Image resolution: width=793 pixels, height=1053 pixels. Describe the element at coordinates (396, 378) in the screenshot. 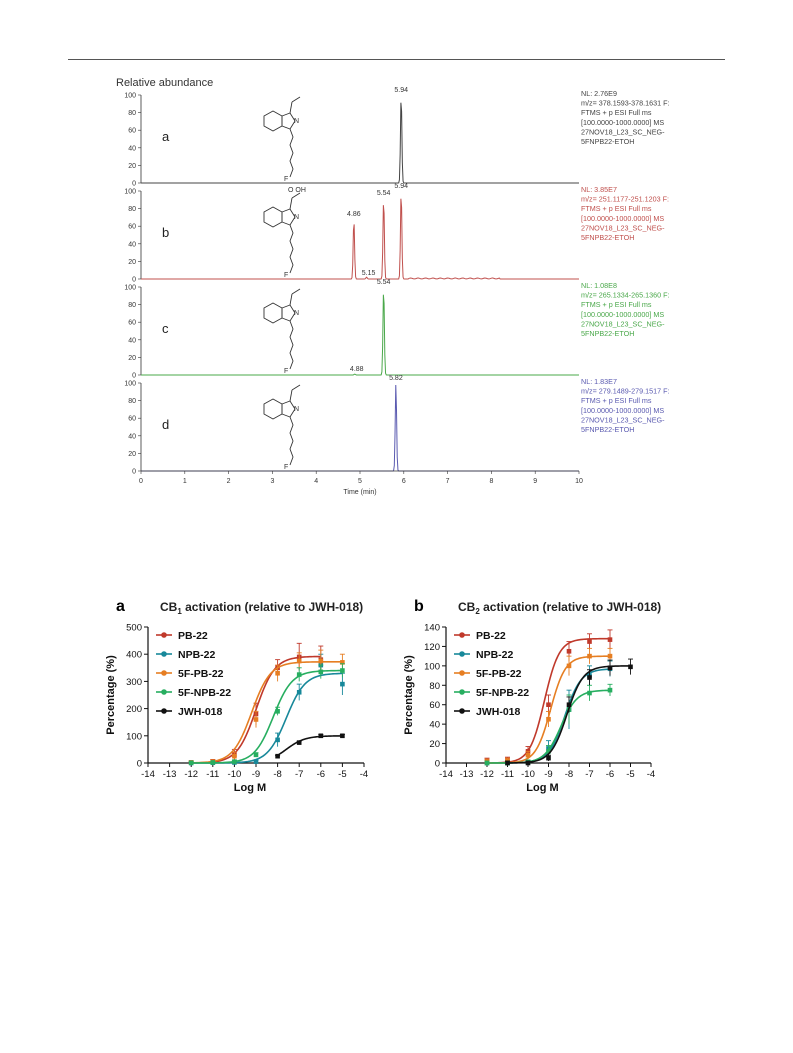

I see `peak-label: 5.82` at that location.